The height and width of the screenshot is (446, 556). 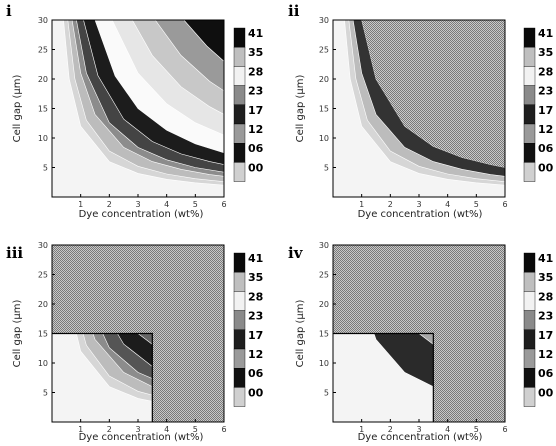 What do you see at coordinates (9, 11) in the screenshot?
I see `panel-letter: i` at bounding box center [9, 11].